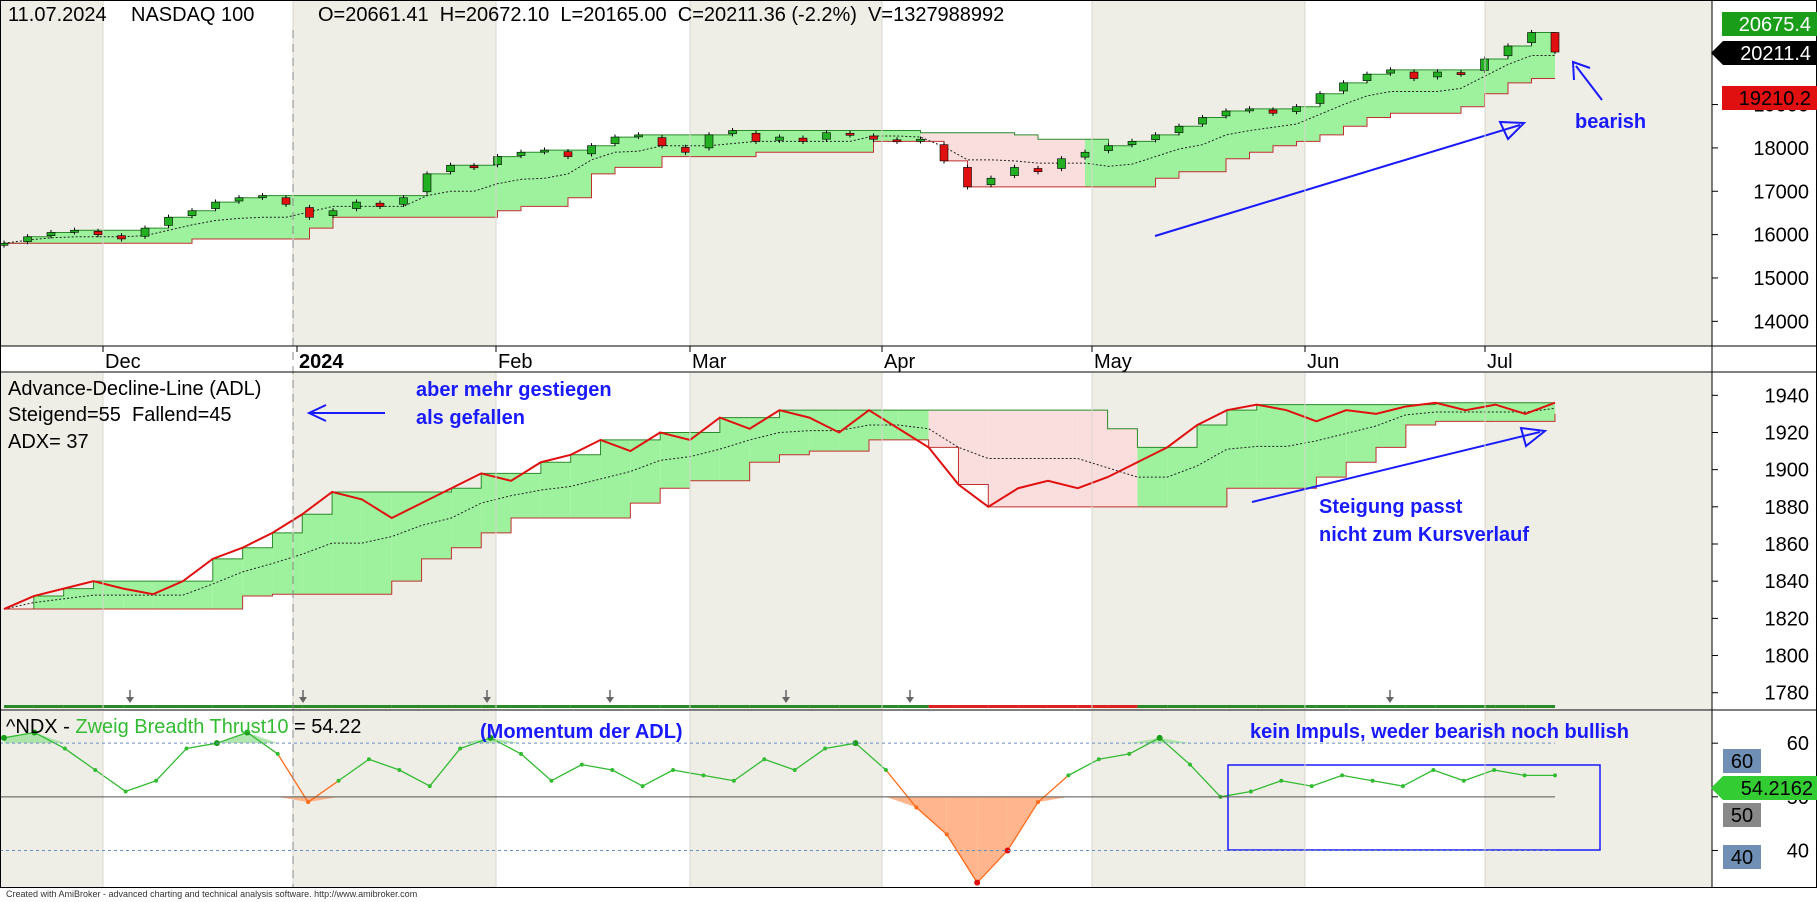  What do you see at coordinates (1787, 545) in the screenshot?
I see `adl-y-label: 1860` at bounding box center [1787, 545].